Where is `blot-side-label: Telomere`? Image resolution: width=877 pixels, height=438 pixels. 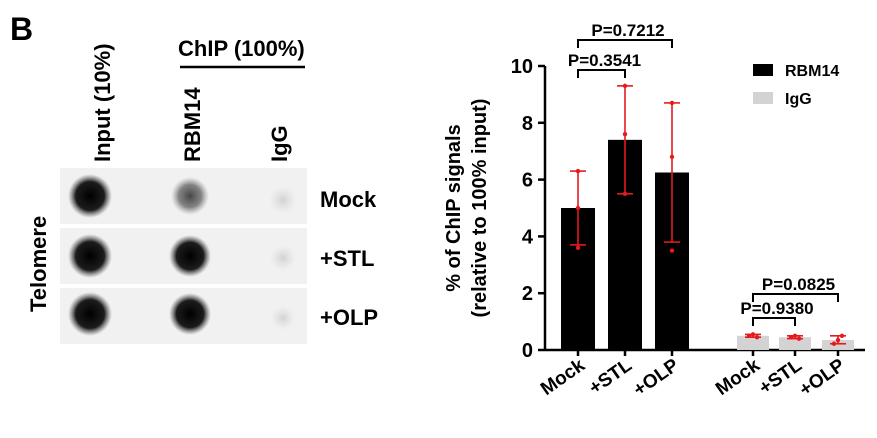 blot-side-label: Telomere is located at coordinates (38, 264).